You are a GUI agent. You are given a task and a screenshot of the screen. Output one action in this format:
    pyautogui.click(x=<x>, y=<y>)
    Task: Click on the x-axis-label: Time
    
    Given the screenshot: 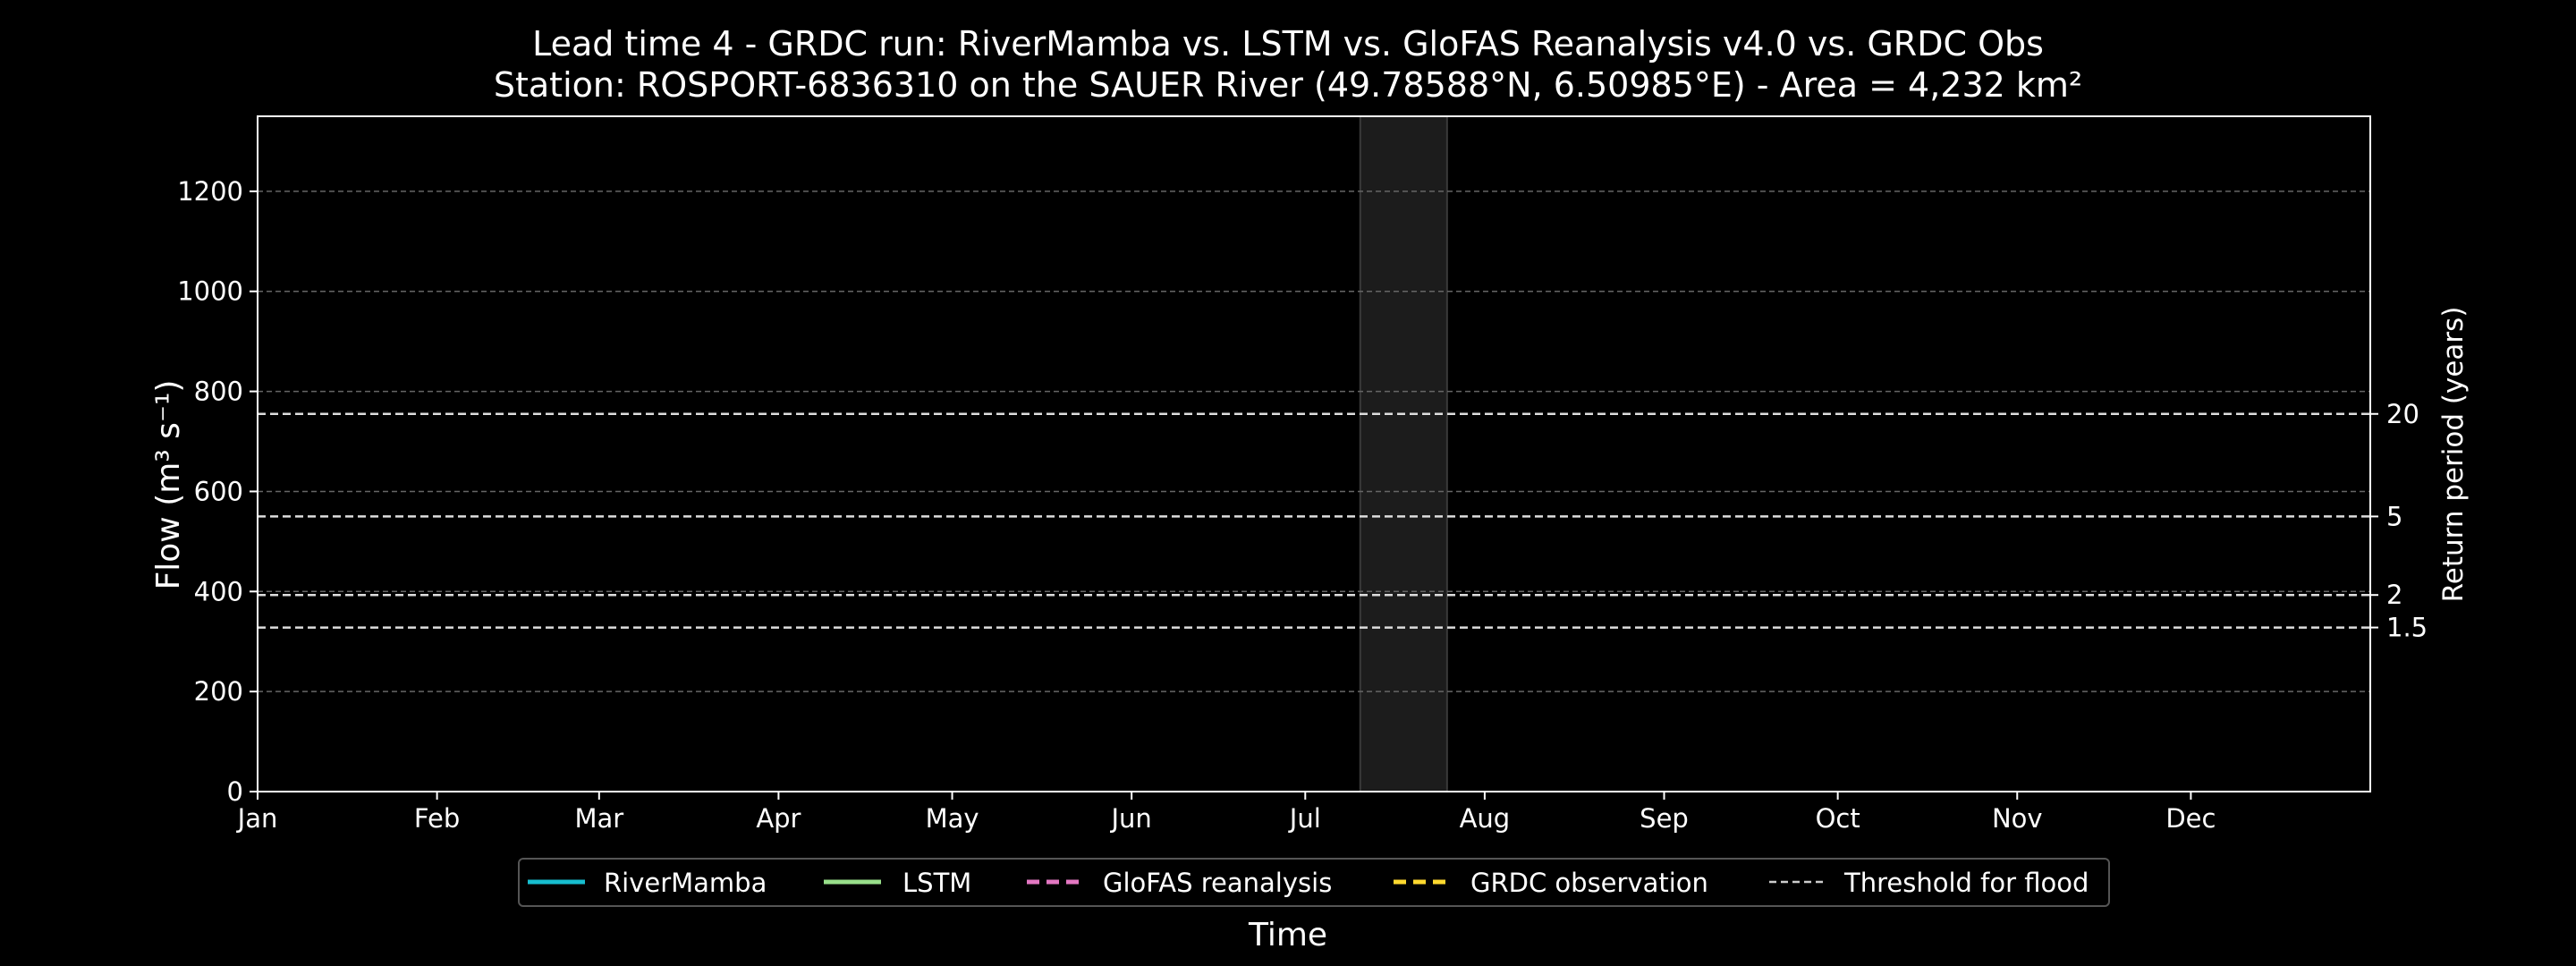 What is the action you would take?
    pyautogui.click(x=1287, y=935)
    